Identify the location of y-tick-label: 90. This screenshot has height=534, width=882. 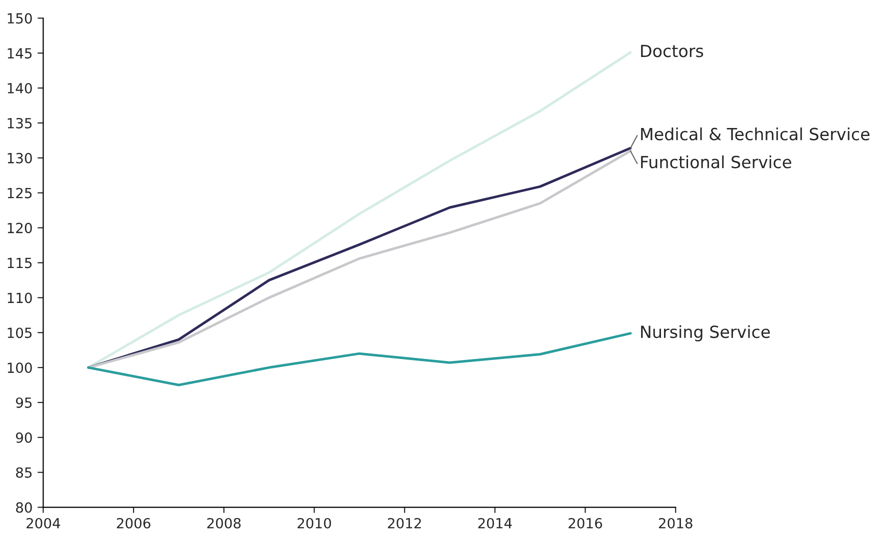
(24, 437).